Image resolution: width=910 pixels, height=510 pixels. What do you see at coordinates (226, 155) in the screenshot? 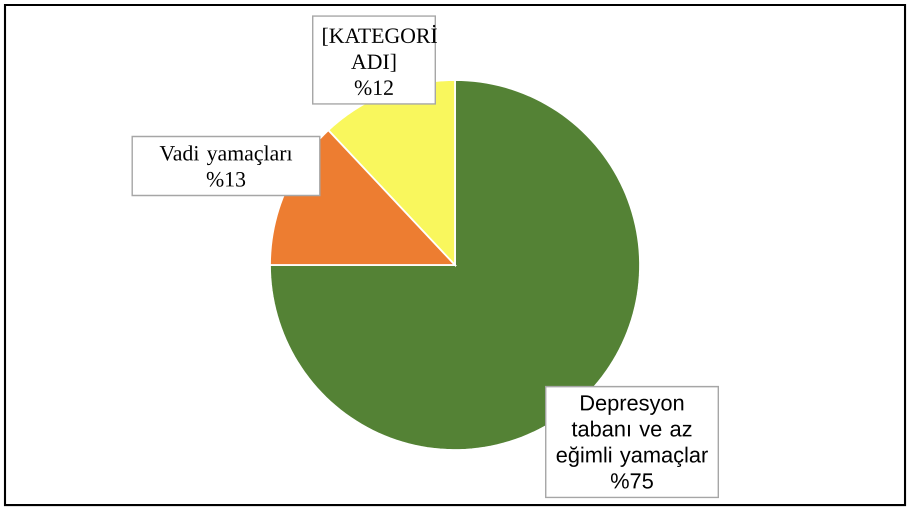
I see `slice-label: Vadi yamaçları` at bounding box center [226, 155].